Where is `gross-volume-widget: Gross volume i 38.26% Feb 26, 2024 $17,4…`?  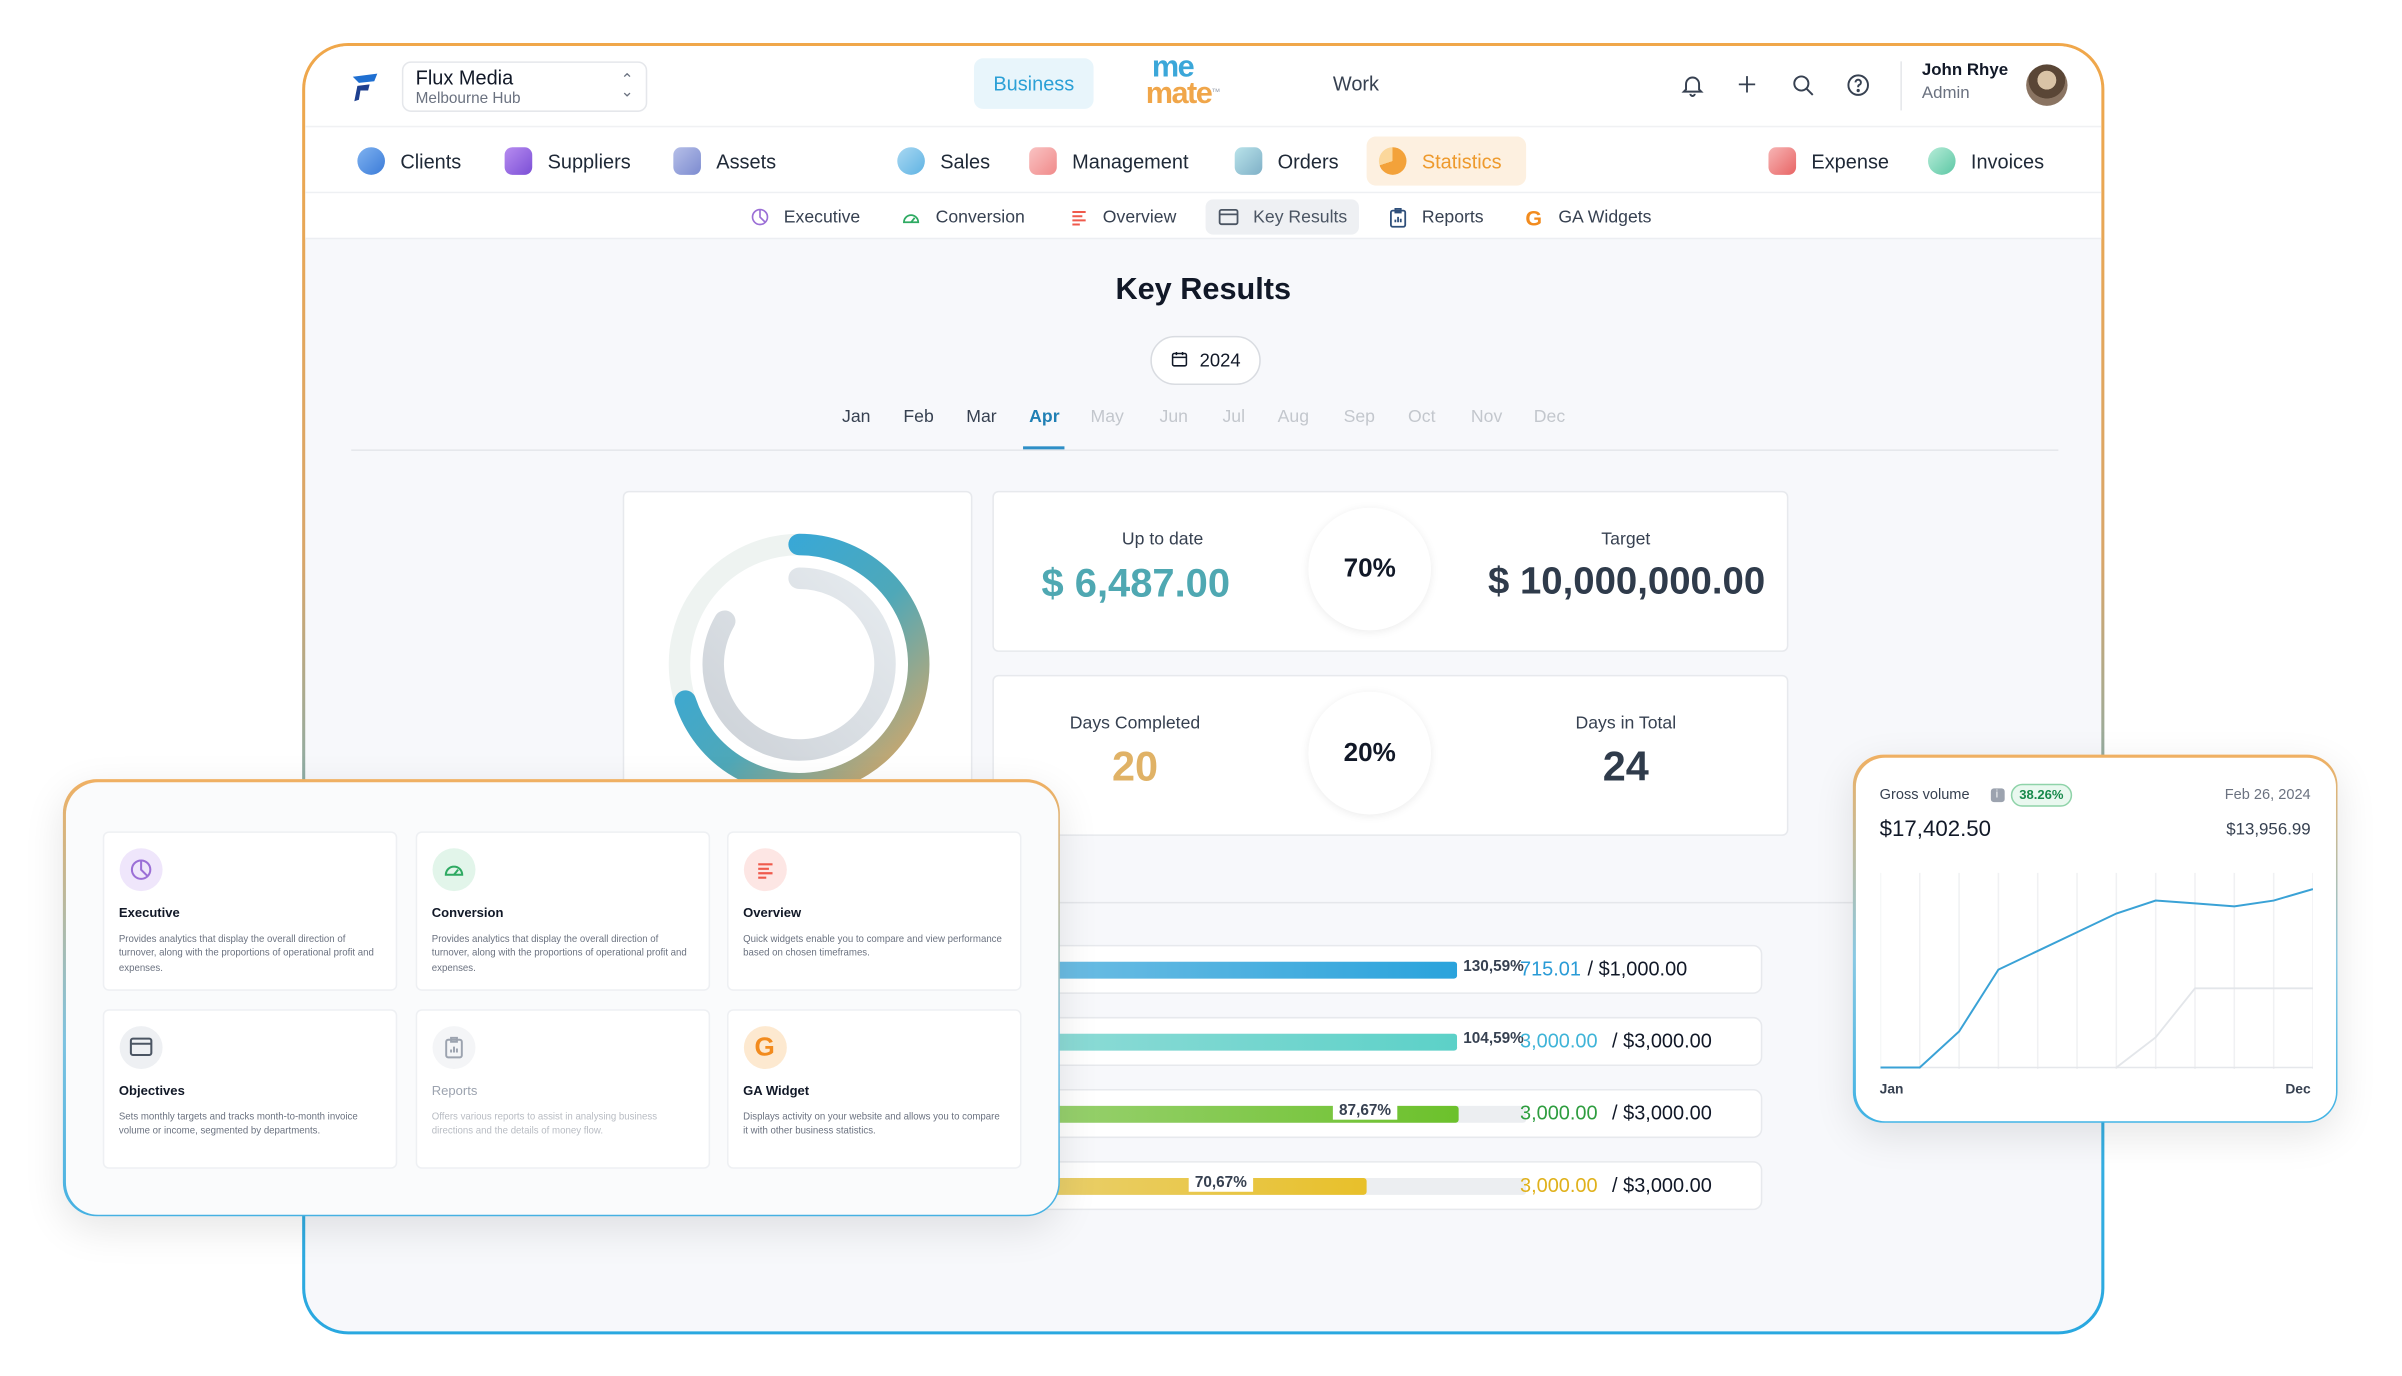 gross-volume-widget: Gross volume i 38.26% Feb 26, 2024 $17,4… is located at coordinates (2095, 938).